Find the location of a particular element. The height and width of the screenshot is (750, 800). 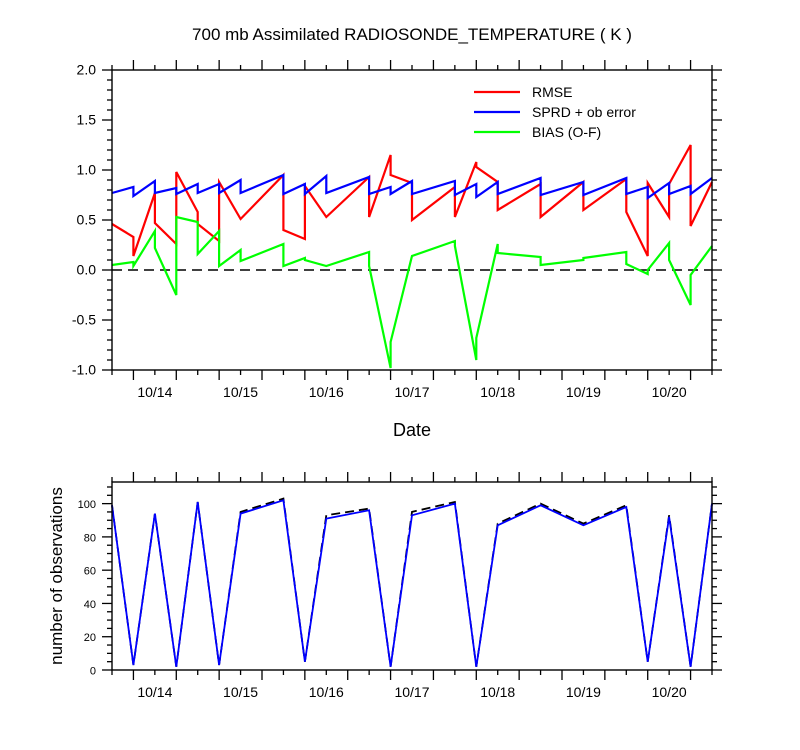

bot-ytick-label: 20 is located at coordinates (90, 638).